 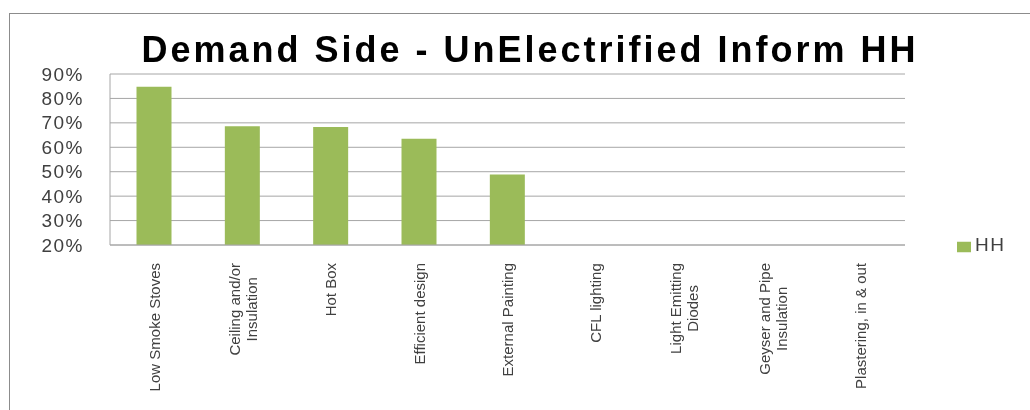 What do you see at coordinates (62, 172) in the screenshot?
I see `y-tick-label: 50%` at bounding box center [62, 172].